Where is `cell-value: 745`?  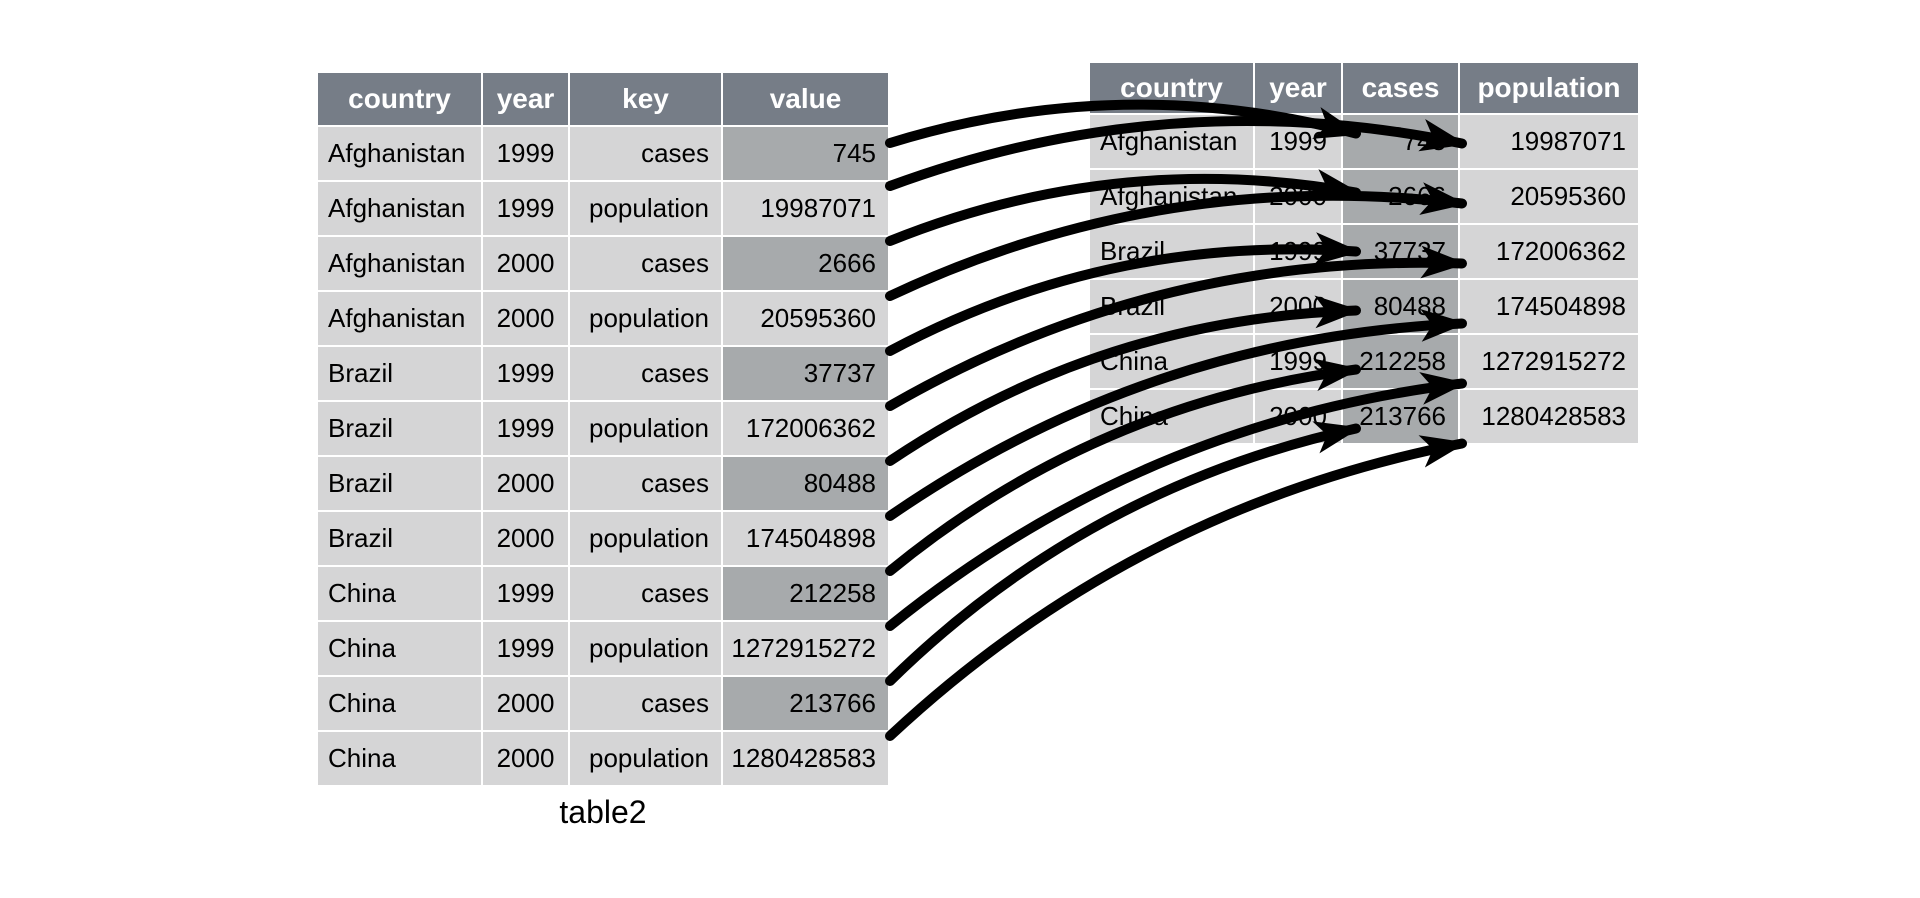 cell-value: 745 is located at coordinates (805, 153).